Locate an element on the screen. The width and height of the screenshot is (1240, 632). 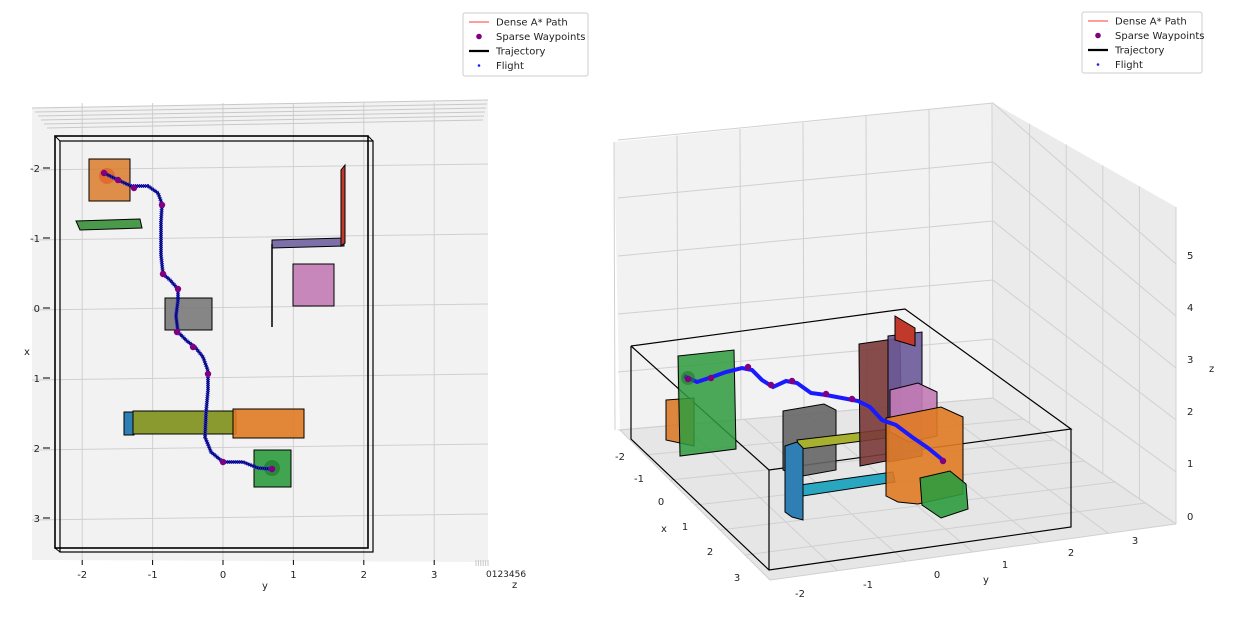
z-tick-label: 4 is located at coordinates (1190, 308).